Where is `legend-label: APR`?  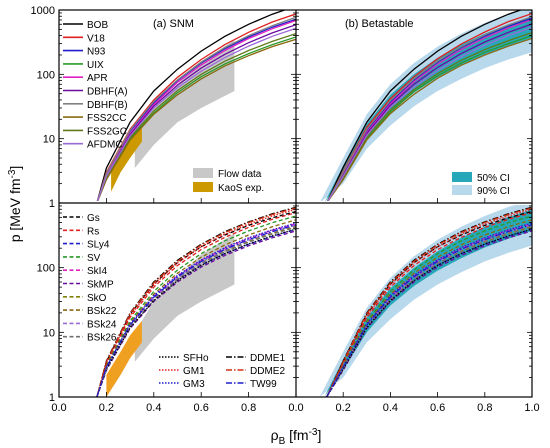
legend-label: APR is located at coordinates (97, 78).